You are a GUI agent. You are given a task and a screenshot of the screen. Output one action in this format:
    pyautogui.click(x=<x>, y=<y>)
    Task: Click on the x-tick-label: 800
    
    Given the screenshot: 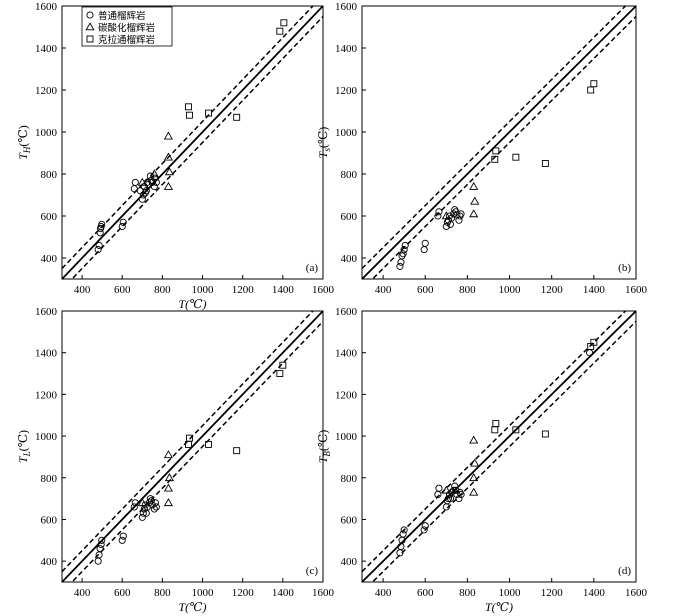 What is the action you would take?
    pyautogui.click(x=162, y=593)
    